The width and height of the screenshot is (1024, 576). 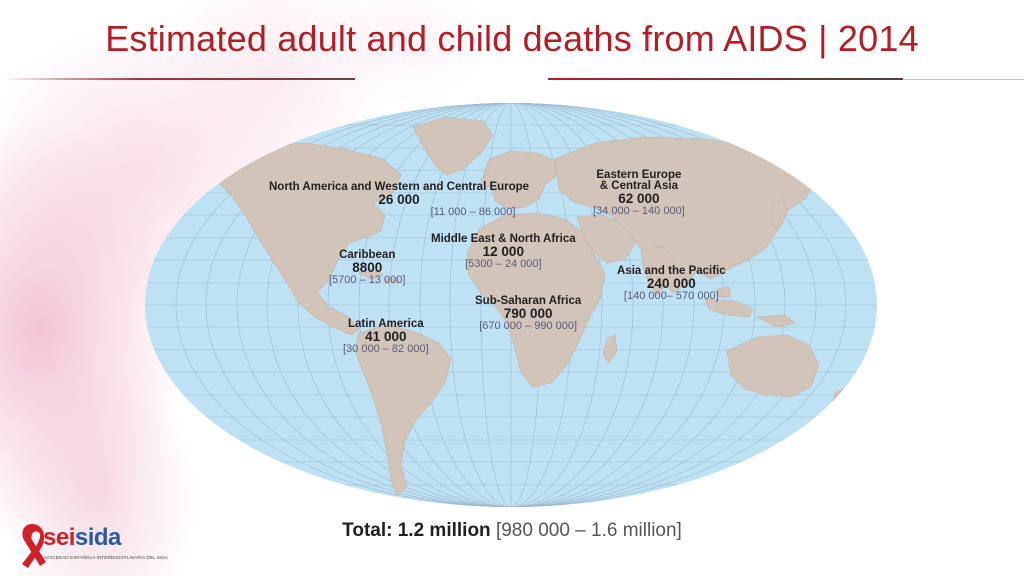 I want to click on region-value: 8800, so click(x=367, y=267).